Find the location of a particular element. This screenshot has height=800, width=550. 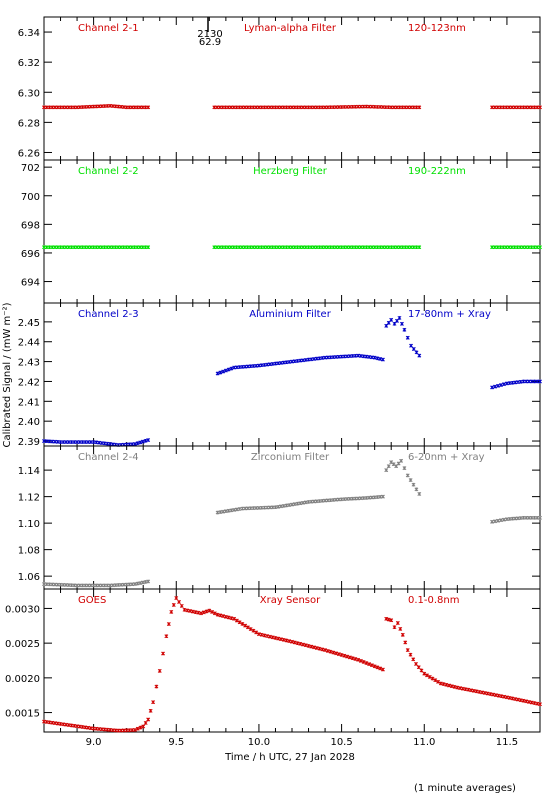

panel-filter-label: Herzberg Filter is located at coordinates (290, 171).